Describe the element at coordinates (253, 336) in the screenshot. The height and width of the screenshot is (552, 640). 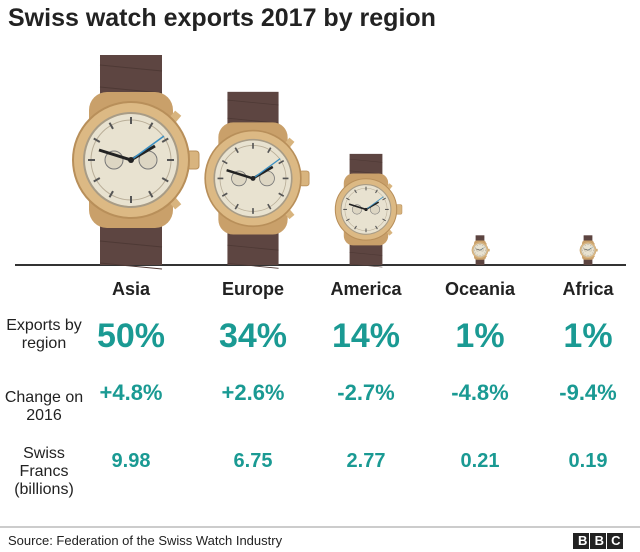
I see `value-label: 34%` at that location.